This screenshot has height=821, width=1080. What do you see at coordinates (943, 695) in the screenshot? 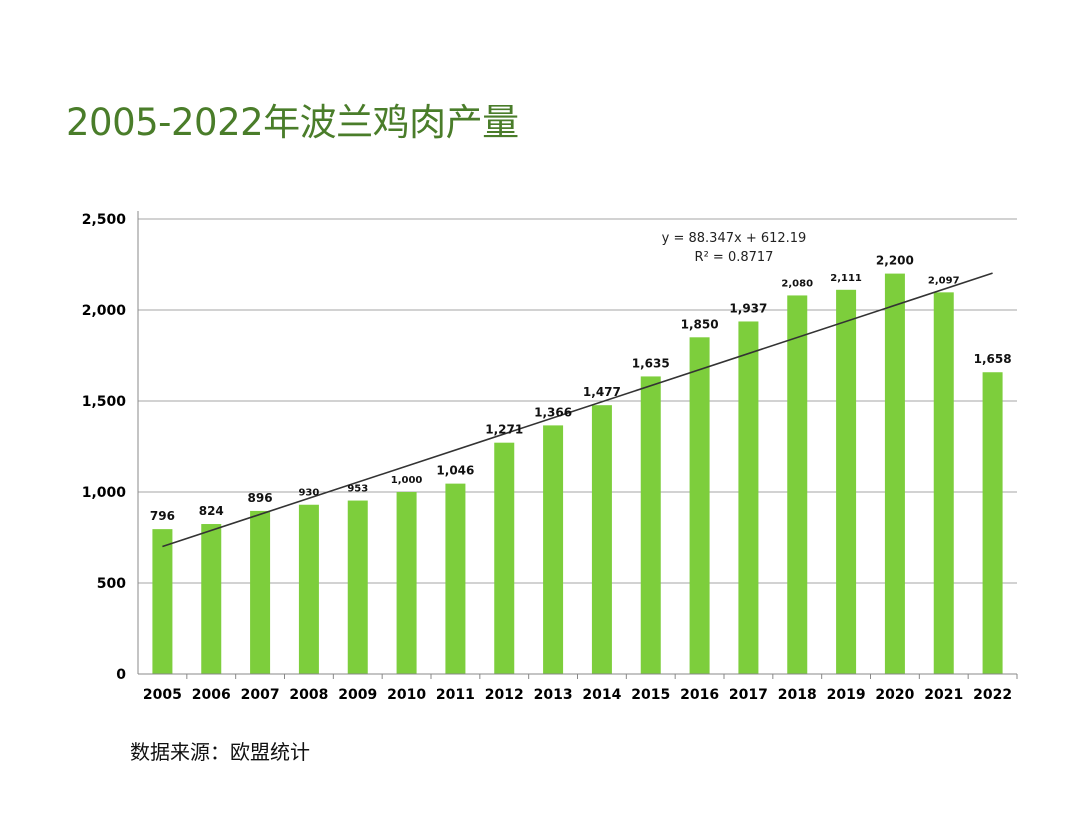
I see `x-tick-label-2021: 2021` at bounding box center [943, 695].